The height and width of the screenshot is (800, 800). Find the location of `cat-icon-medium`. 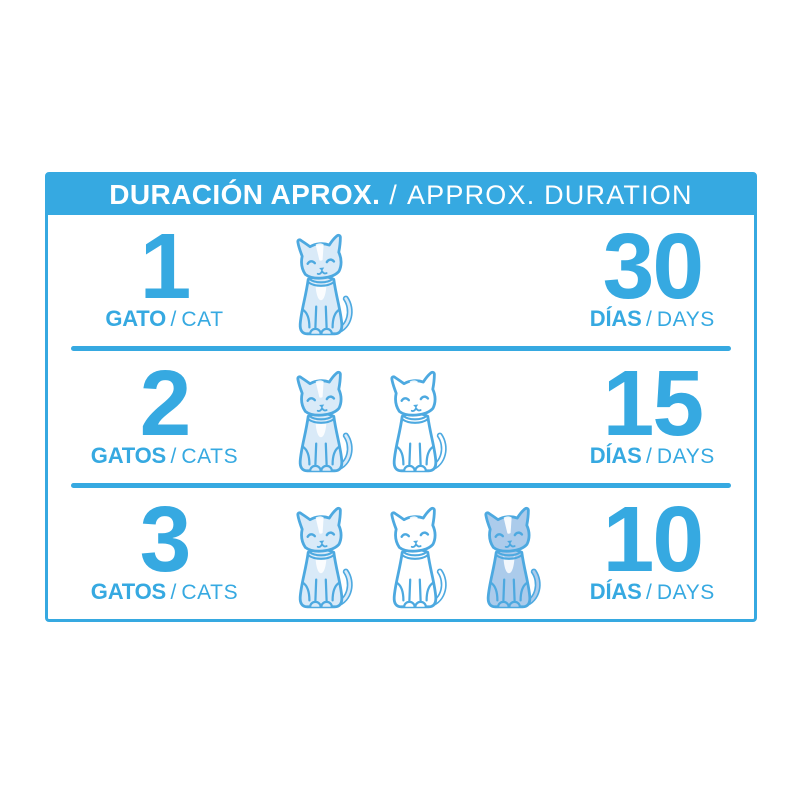

cat-icon-medium is located at coordinates (509, 558).